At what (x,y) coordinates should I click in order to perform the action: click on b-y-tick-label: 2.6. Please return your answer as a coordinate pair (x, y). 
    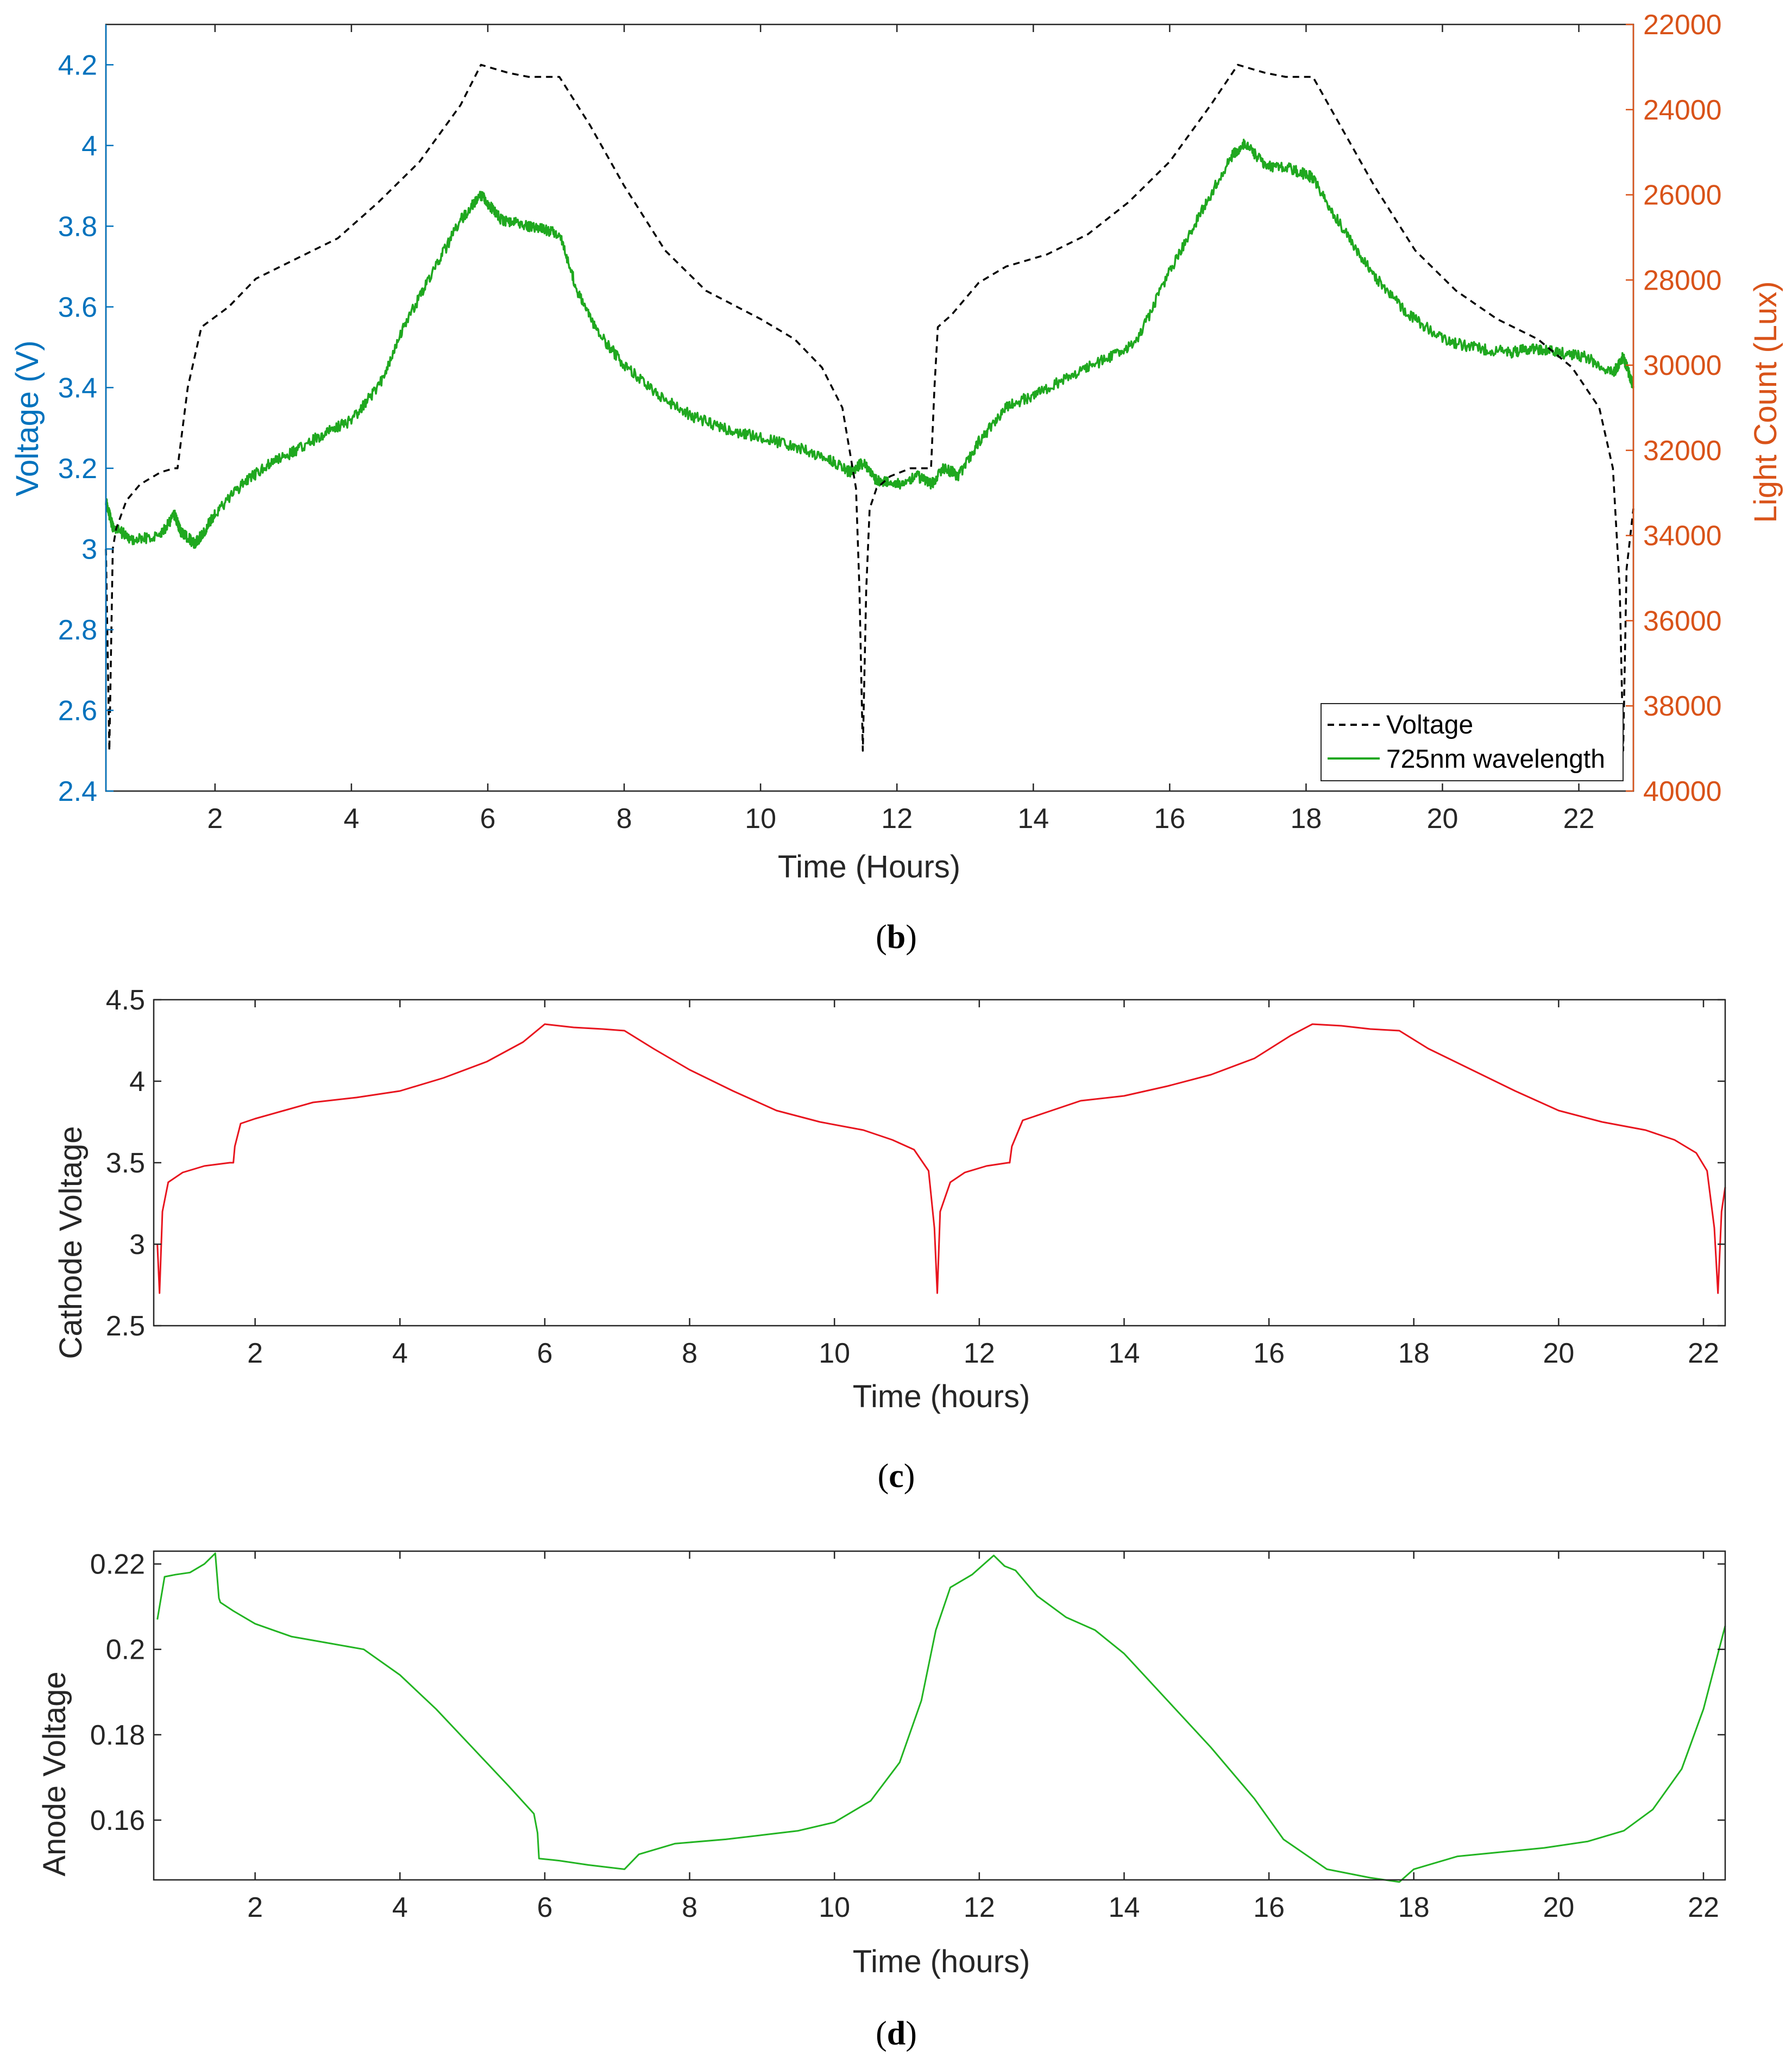
    Looking at the image, I should click on (77, 710).